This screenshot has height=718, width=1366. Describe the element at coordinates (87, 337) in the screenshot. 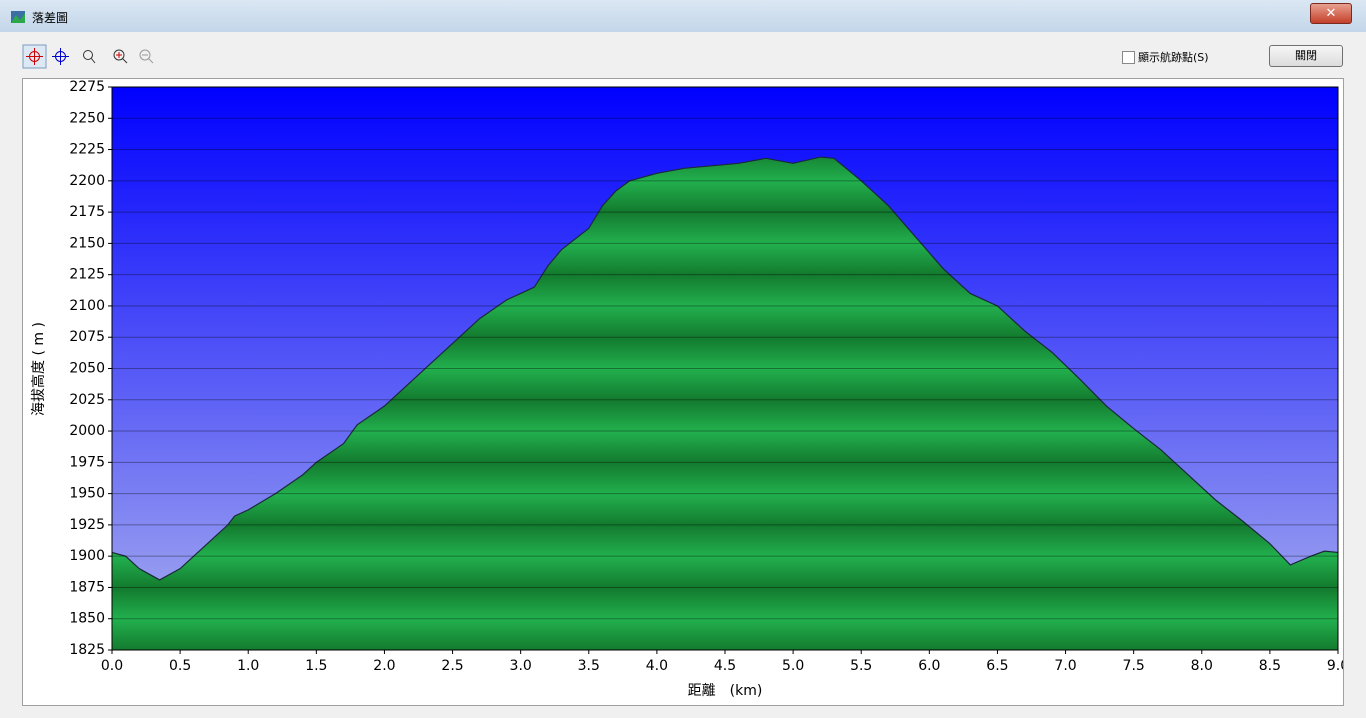

I see `y-tick-label: 2075` at that location.